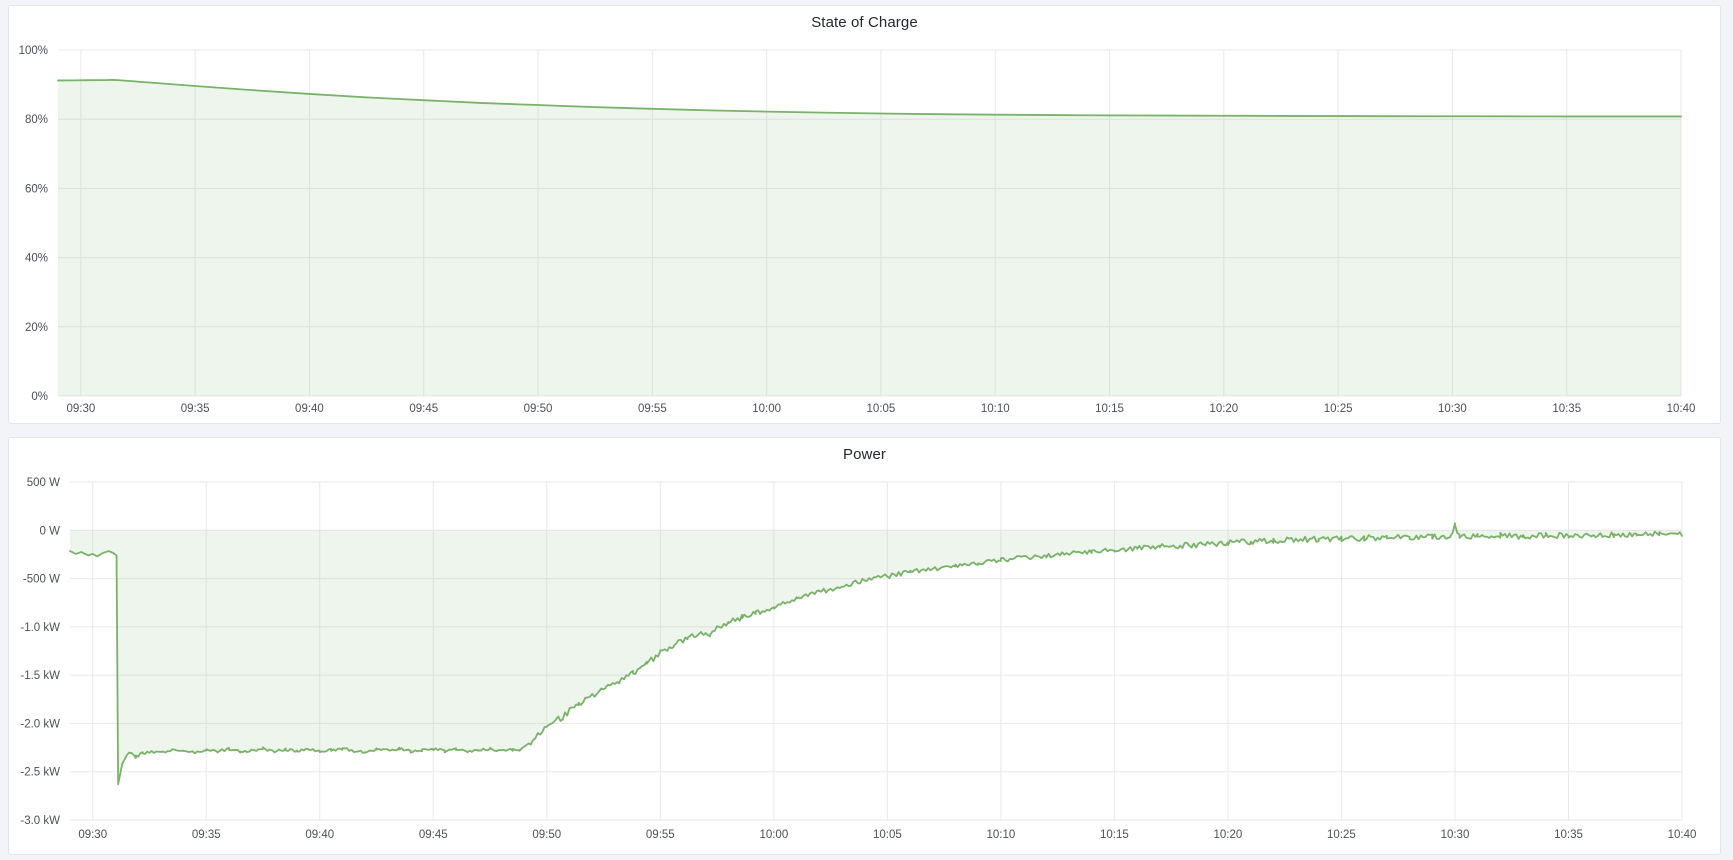  I want to click on y-tick-label: 100%, so click(33, 51).